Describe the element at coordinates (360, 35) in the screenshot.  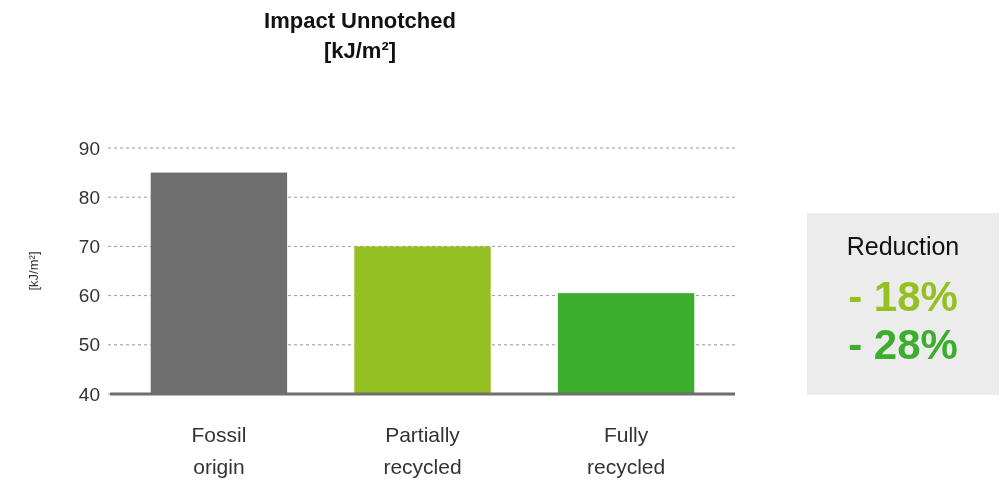
I see `chart-title: Impact Unnotched [kJ/m²]` at that location.